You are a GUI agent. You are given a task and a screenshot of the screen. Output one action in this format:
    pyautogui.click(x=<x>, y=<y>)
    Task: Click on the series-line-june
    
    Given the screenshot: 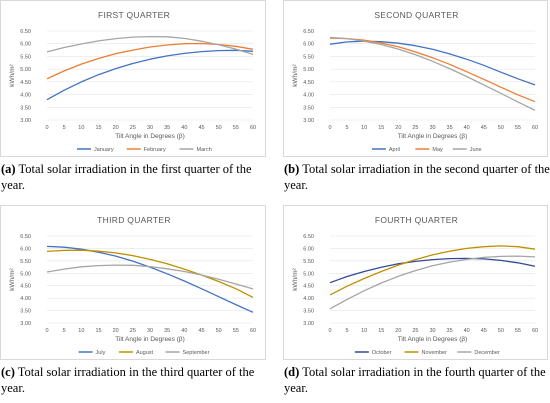 What is the action you would take?
    pyautogui.click(x=432, y=73)
    